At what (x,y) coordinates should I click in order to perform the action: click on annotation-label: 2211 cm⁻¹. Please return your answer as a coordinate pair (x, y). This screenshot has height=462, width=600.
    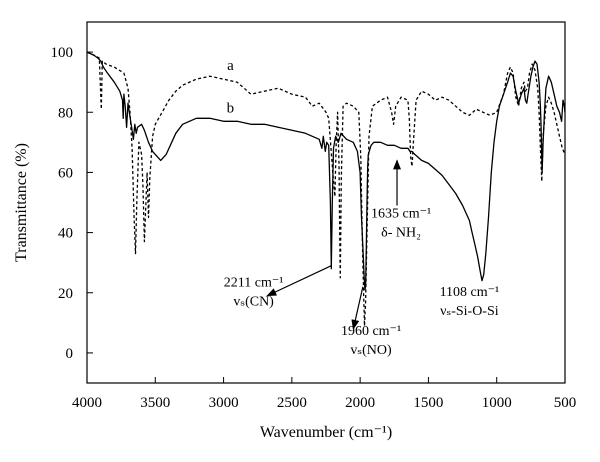
    Looking at the image, I should click on (254, 283).